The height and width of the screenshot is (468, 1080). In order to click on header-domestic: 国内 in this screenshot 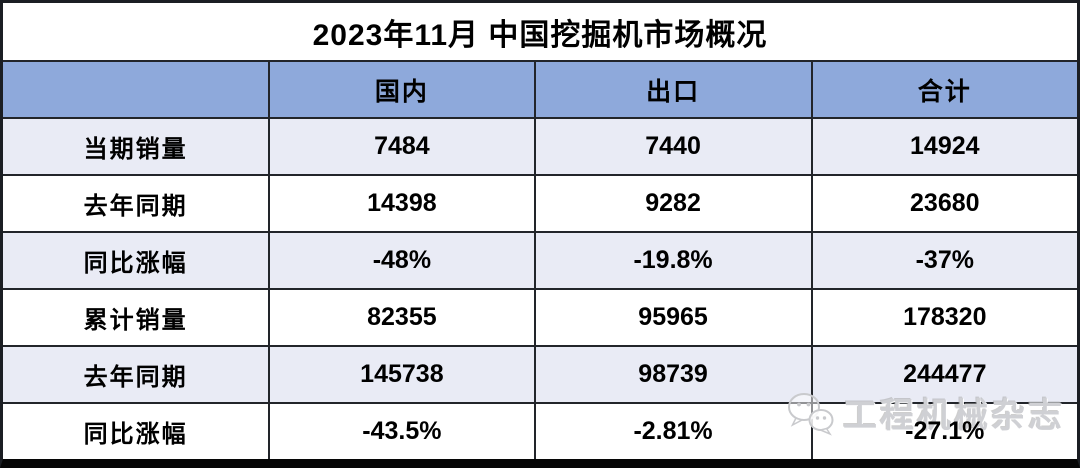, I will do `click(400, 89)`.